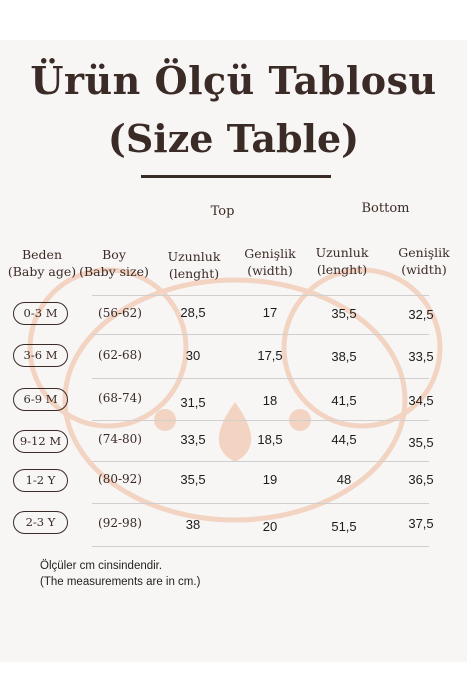  I want to click on header-bottom-uzunluk: Uzunluk, so click(342, 252).